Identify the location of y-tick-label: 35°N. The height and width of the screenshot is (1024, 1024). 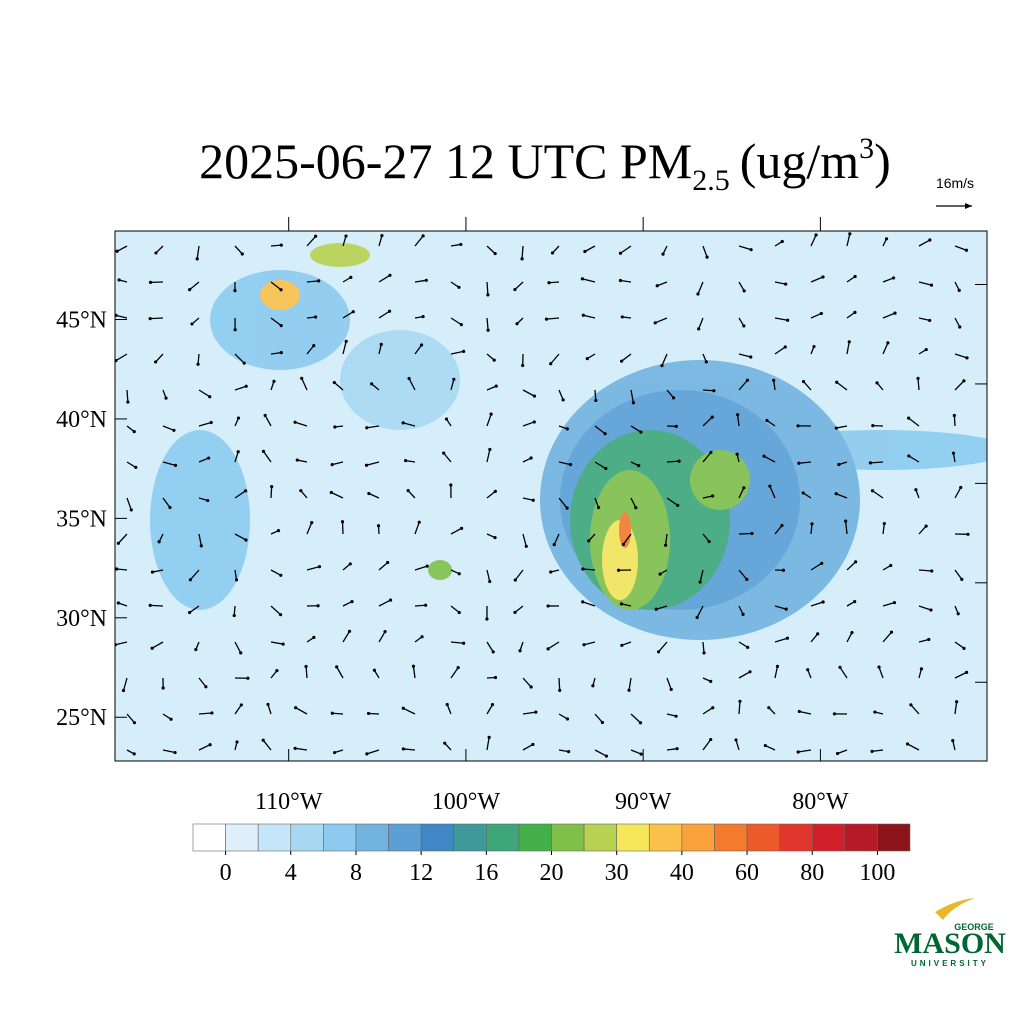
(81, 519).